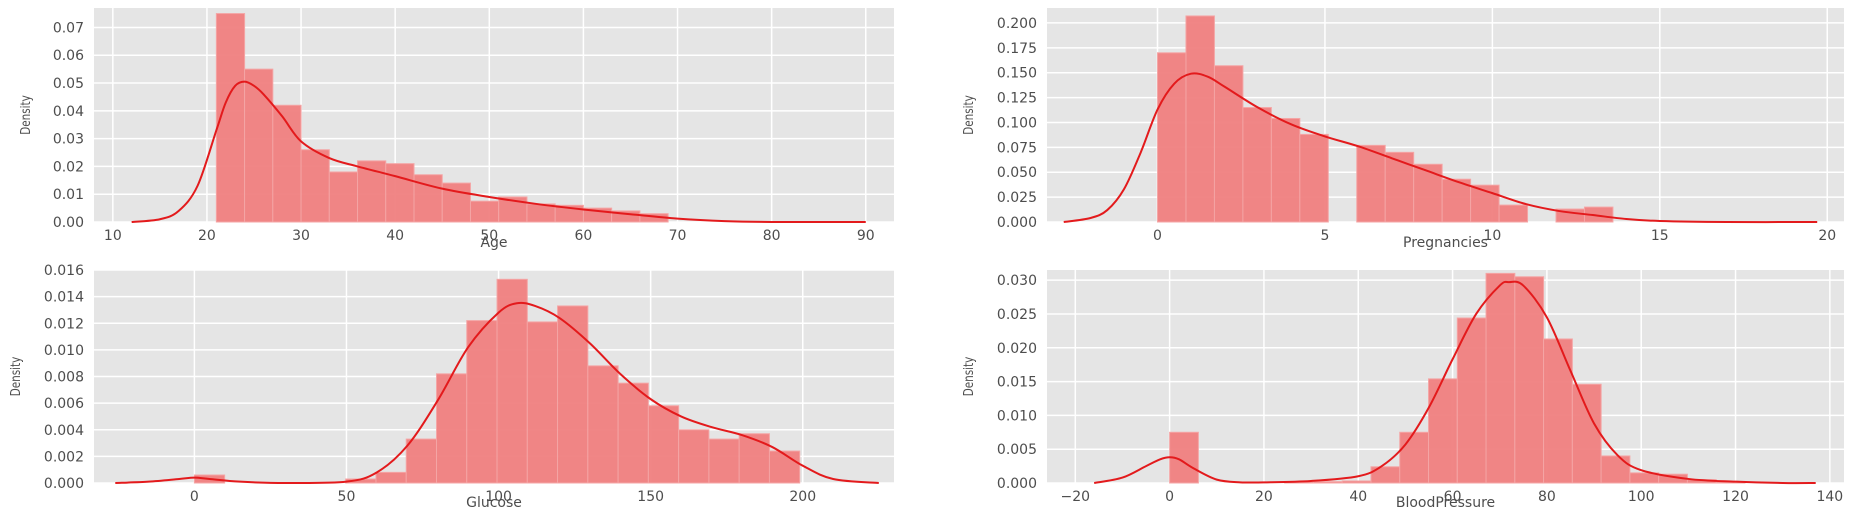 The image size is (1854, 522). What do you see at coordinates (64, 298) in the screenshot?
I see `y-tick-label: 0.014` at bounding box center [64, 298].